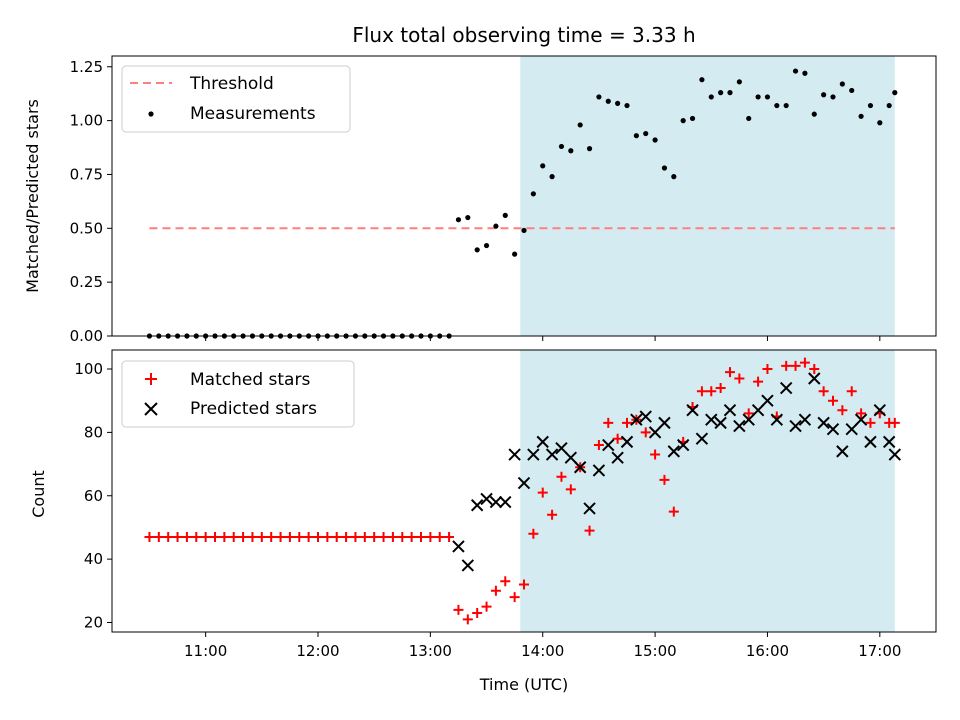  I want to click on bottom-legend: Matched stars Predicted stars, so click(238, 394).